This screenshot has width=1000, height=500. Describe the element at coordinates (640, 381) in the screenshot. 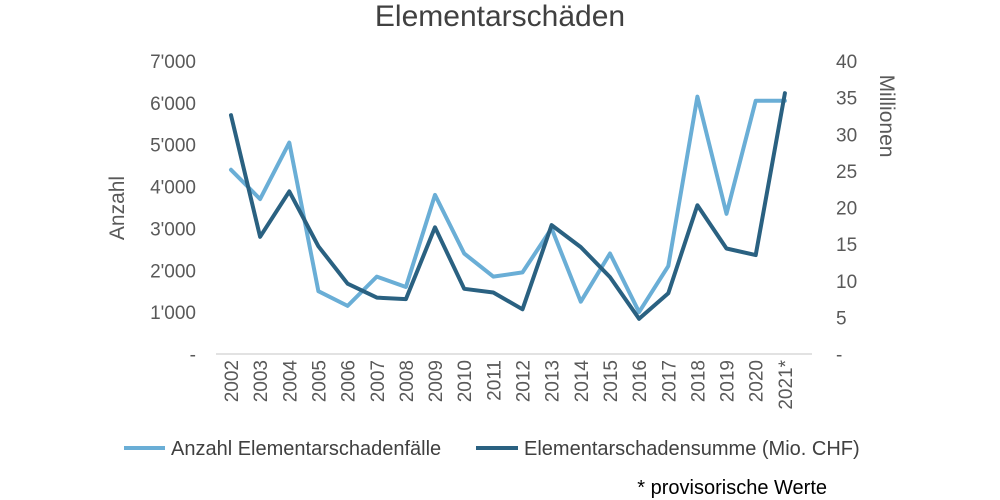

I see `x-tick-label: 2016` at that location.